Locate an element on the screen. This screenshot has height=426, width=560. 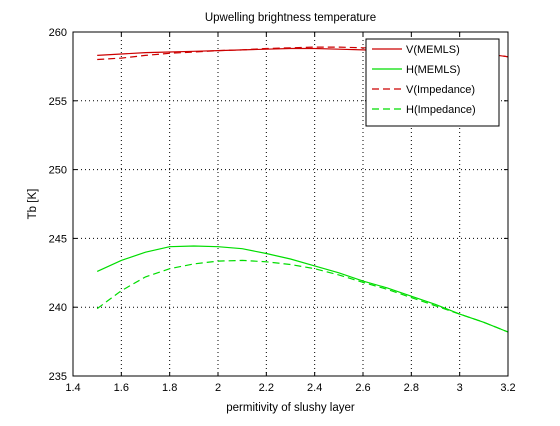
x-tick-label: 3.2 is located at coordinates (507, 388).